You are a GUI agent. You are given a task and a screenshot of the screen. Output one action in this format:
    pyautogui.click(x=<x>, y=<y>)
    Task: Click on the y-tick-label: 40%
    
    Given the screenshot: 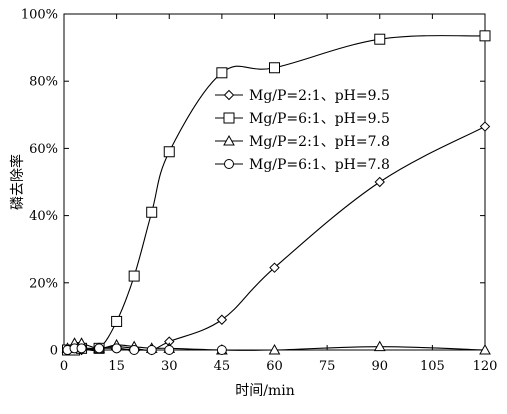 What is the action you would take?
    pyautogui.click(x=43, y=216)
    